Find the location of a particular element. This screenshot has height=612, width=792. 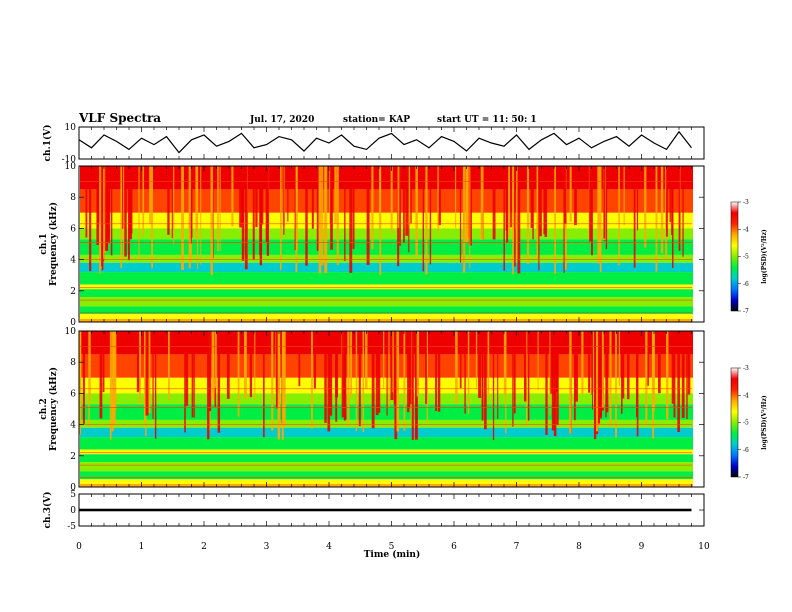

y-tick-label: -10 is located at coordinates (69, 160).